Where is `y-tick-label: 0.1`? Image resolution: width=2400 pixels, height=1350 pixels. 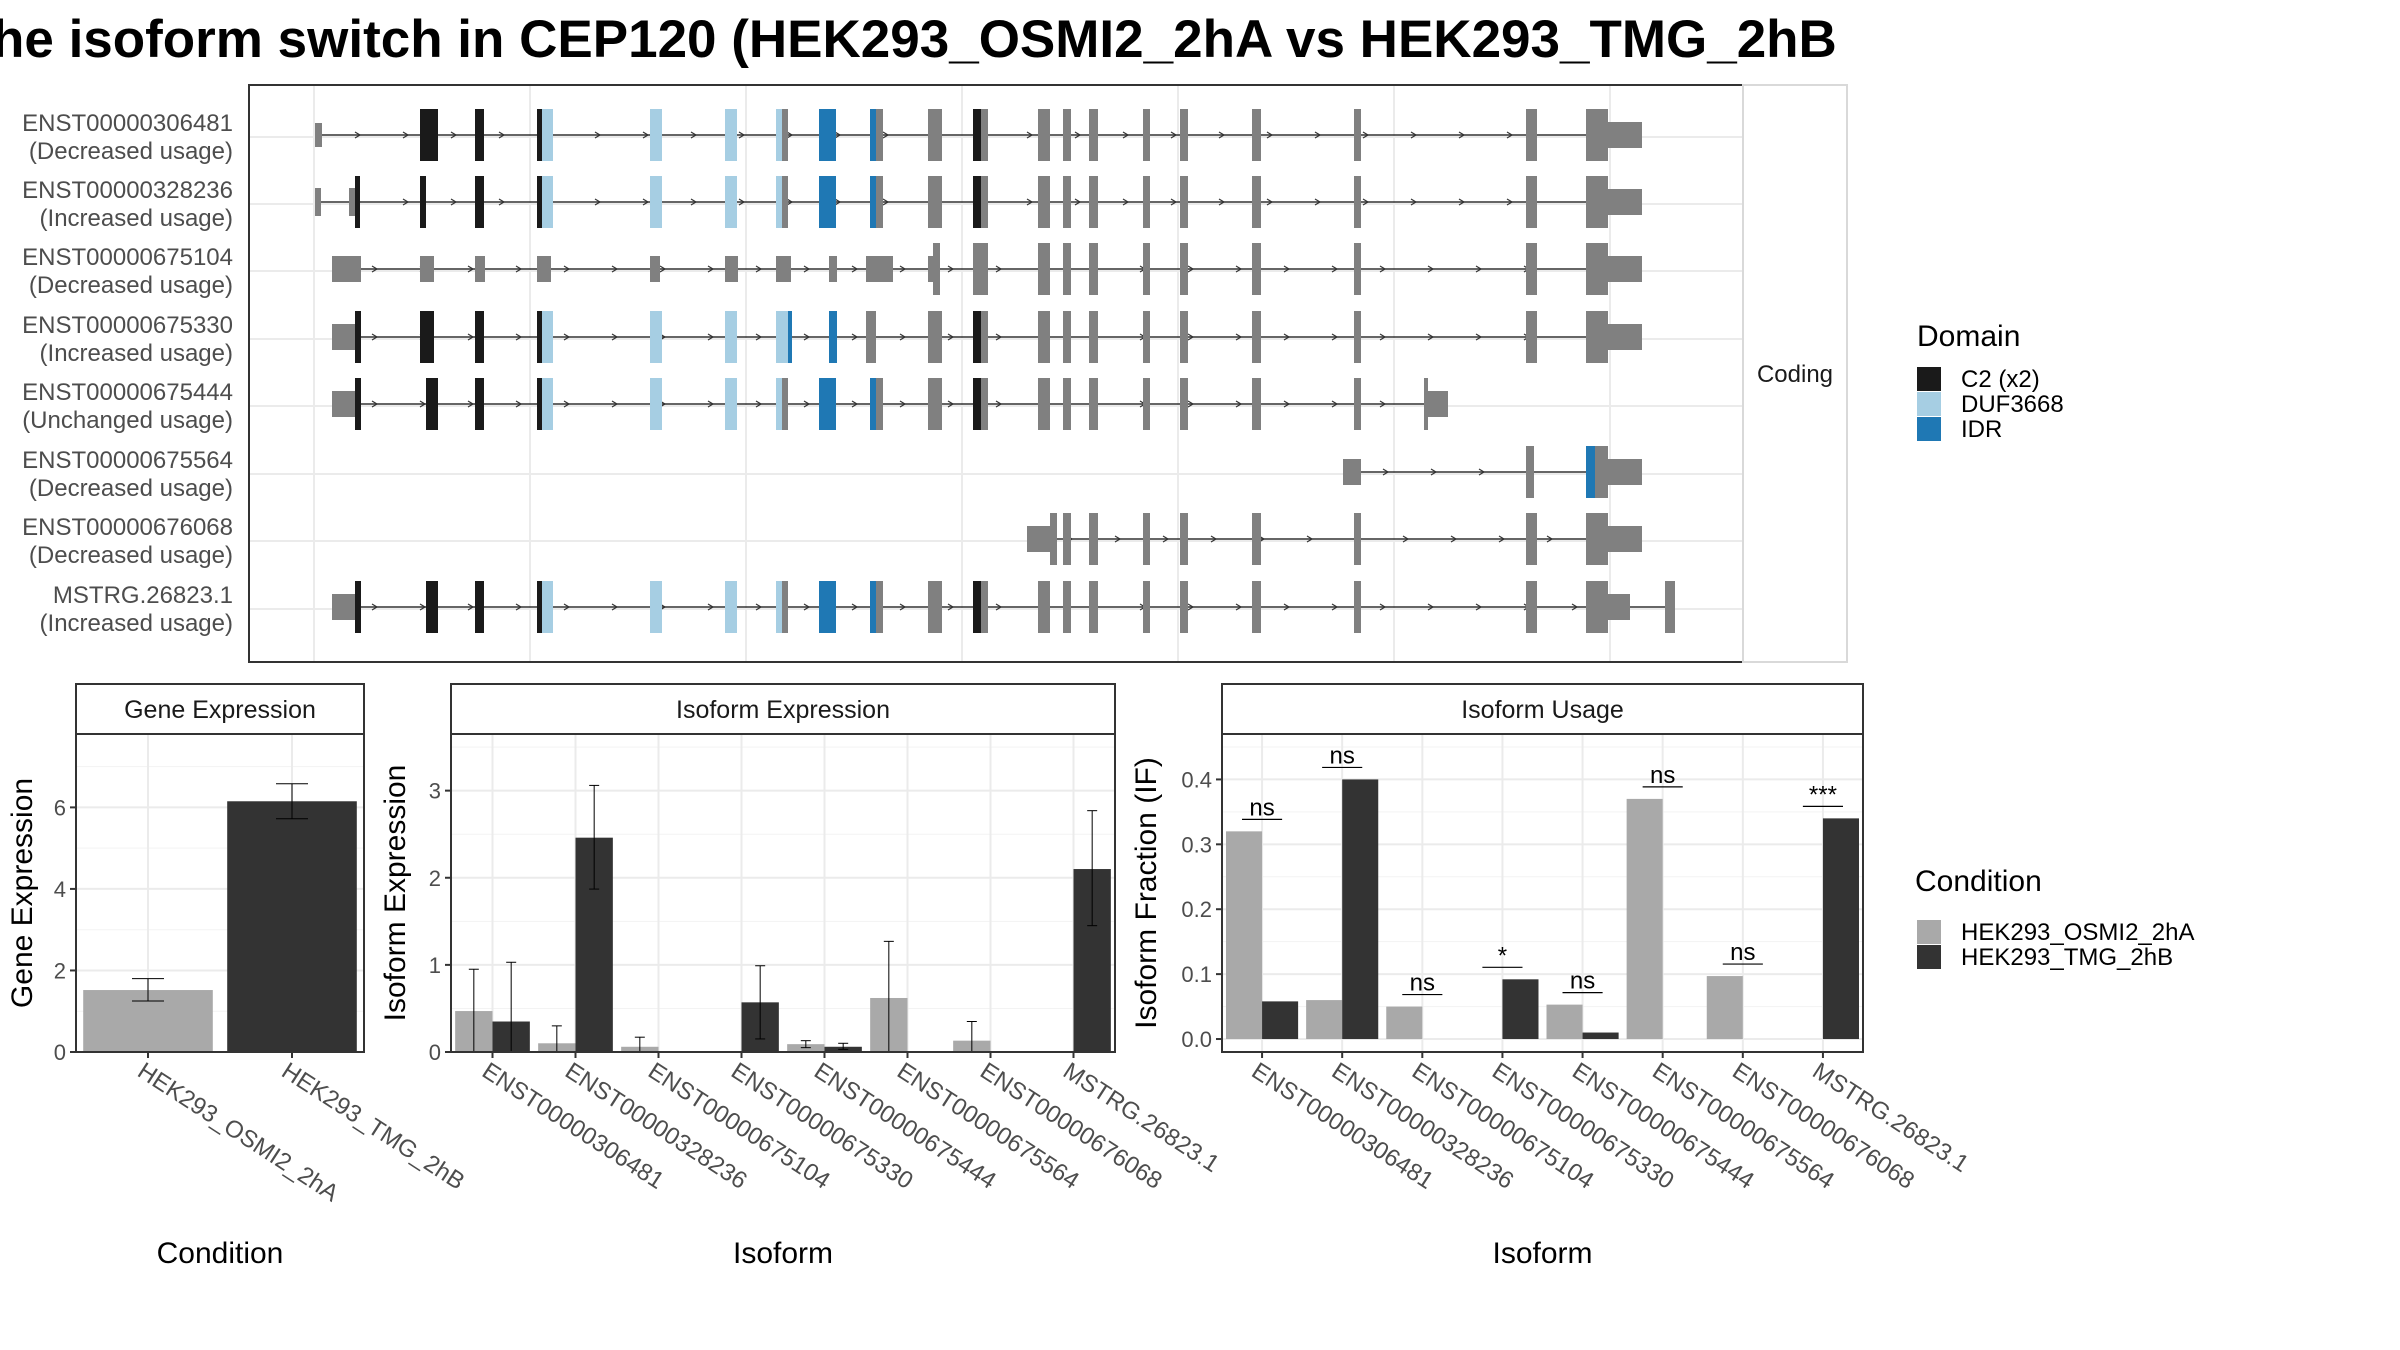 y-tick-label: 0.1 is located at coordinates (1196, 974).